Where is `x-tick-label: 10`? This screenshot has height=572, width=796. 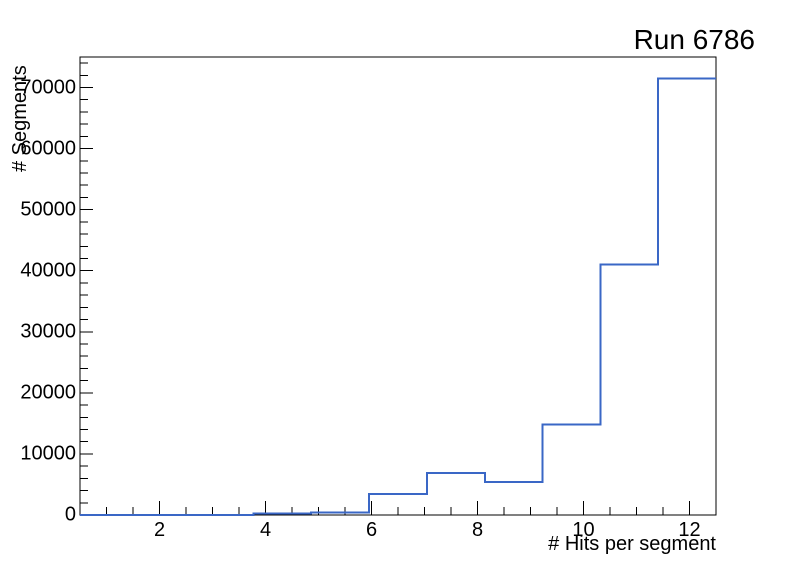
x-tick-label: 10 is located at coordinates (583, 530).